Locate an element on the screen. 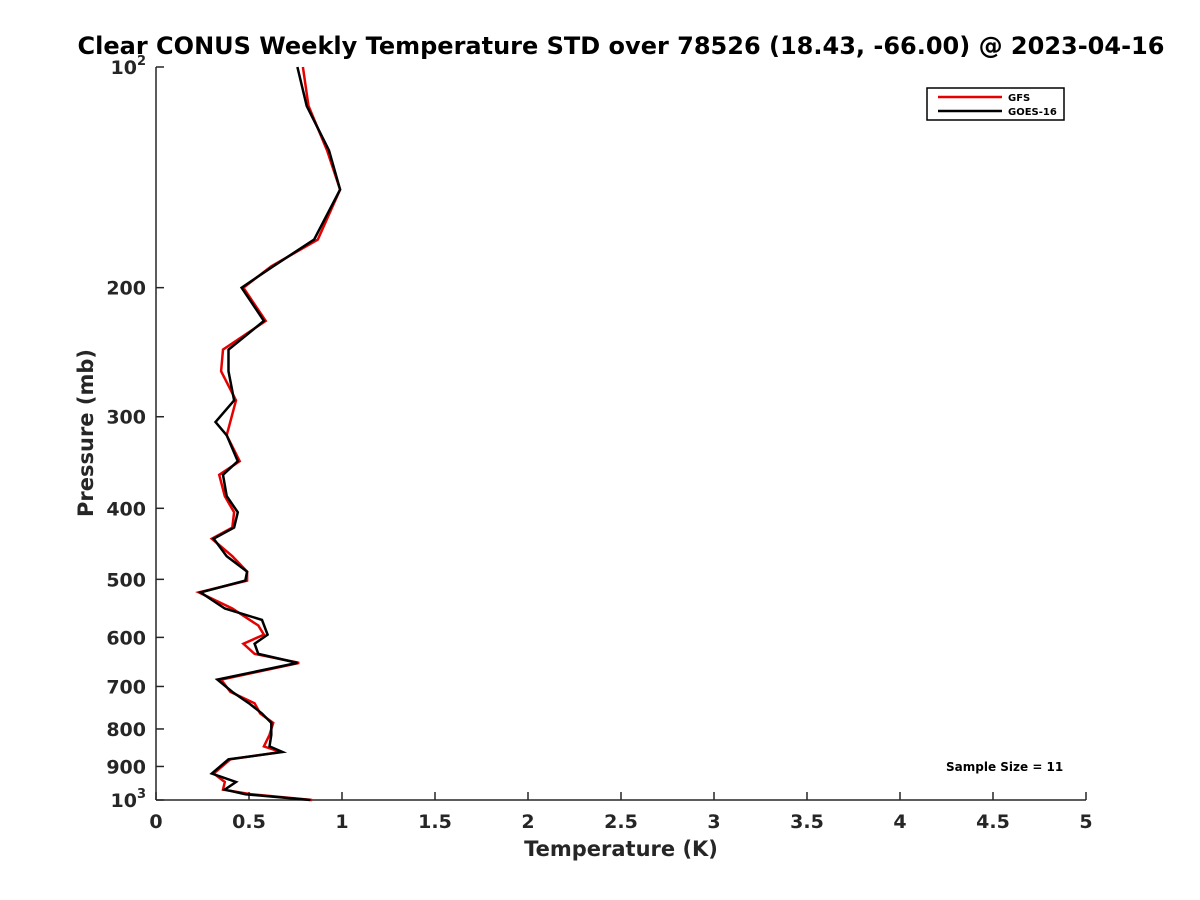 This screenshot has height=900, width=1200. y-tick-label: 10³ is located at coordinates (129, 799).